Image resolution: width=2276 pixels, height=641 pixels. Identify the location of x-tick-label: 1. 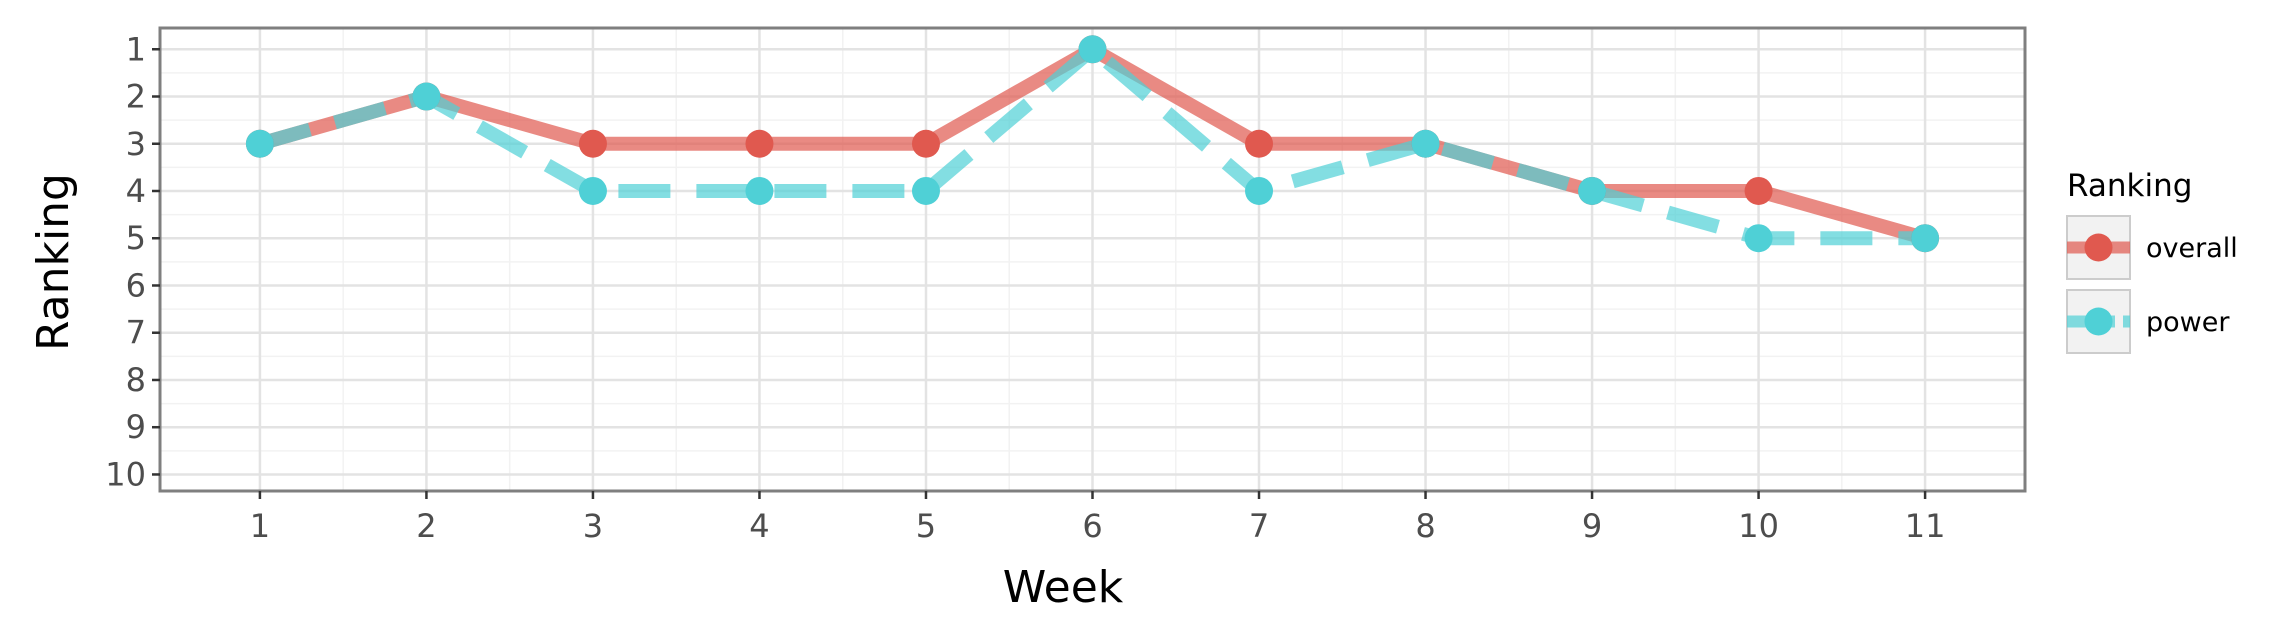
(260, 526).